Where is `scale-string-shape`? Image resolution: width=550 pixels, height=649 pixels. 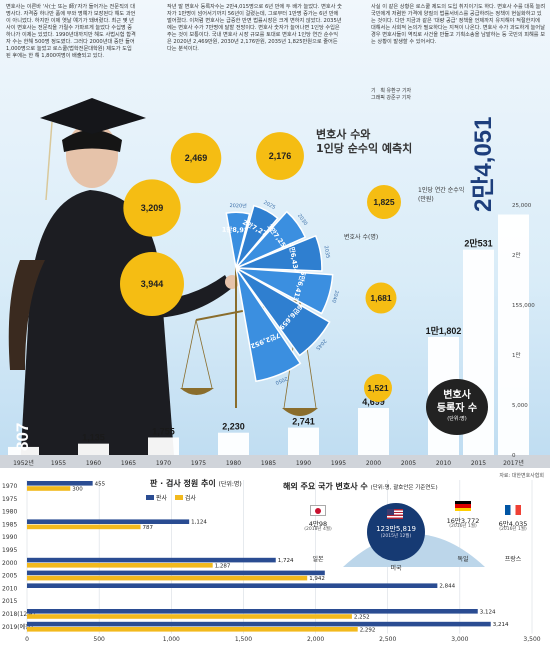 scale-string-shape is located at coordinates (189, 354).